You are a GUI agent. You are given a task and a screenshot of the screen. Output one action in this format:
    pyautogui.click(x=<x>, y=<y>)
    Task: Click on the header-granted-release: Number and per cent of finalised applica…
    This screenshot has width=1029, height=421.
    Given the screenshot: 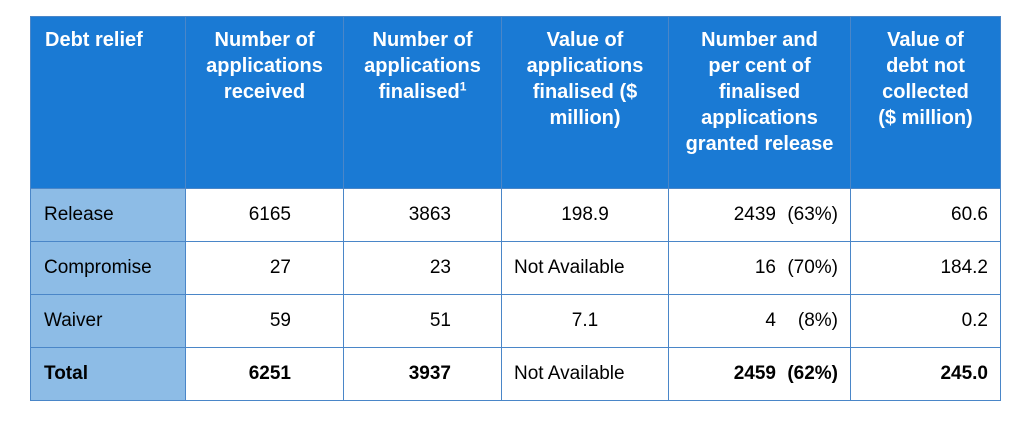 What is the action you would take?
    pyautogui.click(x=759, y=102)
    